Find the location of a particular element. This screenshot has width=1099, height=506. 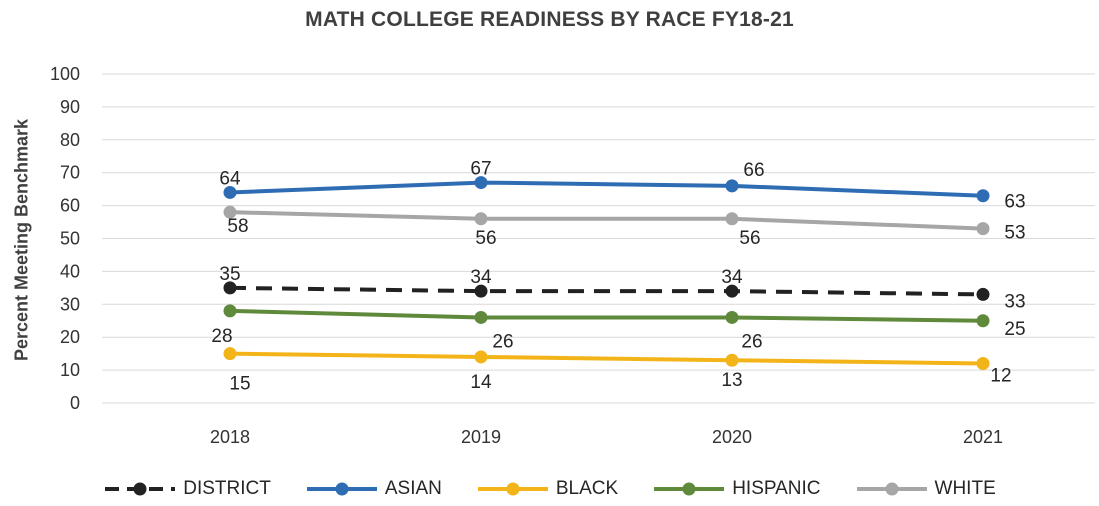

legend-label-black: BLACK is located at coordinates (587, 488).